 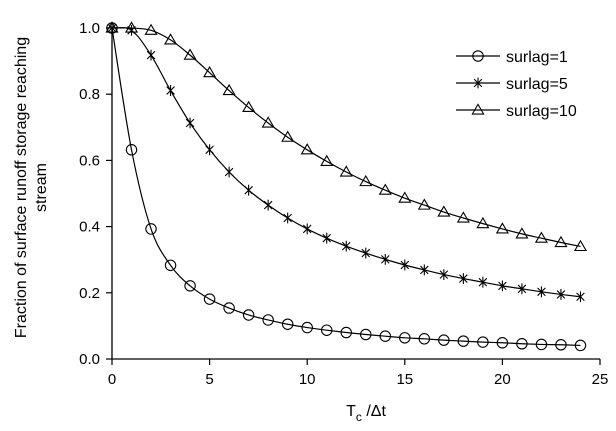 What do you see at coordinates (502, 379) in the screenshot?
I see `x-tick-label-20: 20` at bounding box center [502, 379].